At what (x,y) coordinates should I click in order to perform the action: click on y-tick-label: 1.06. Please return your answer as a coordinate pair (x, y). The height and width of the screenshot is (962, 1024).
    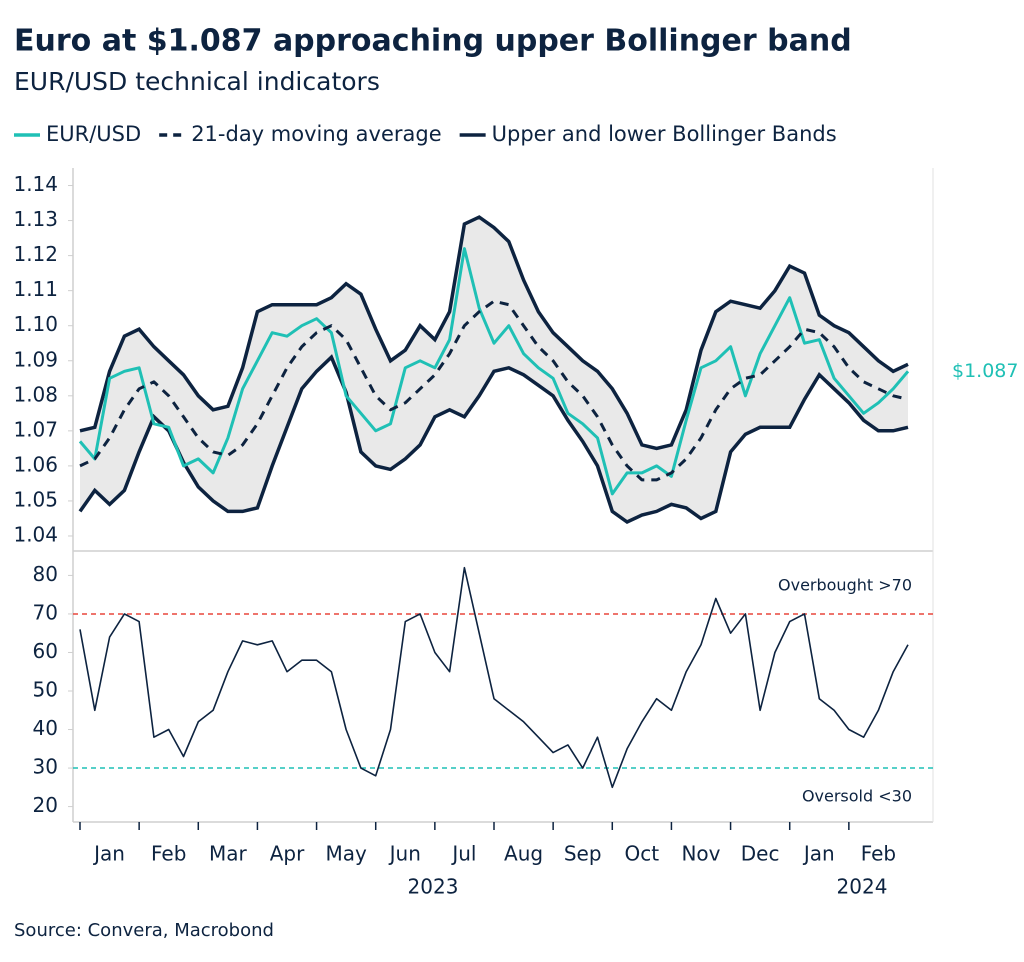
    Looking at the image, I should click on (35, 464).